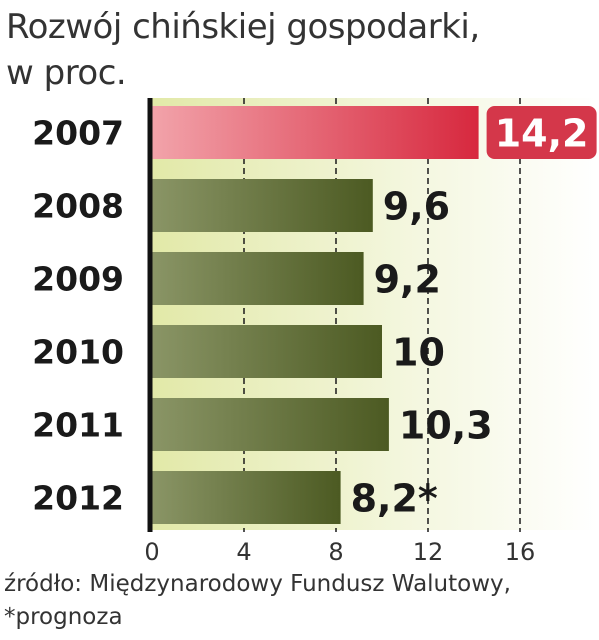 This screenshot has height=640, width=599. What do you see at coordinates (416, 207) in the screenshot?
I see `value-label: 9,6` at bounding box center [416, 207].